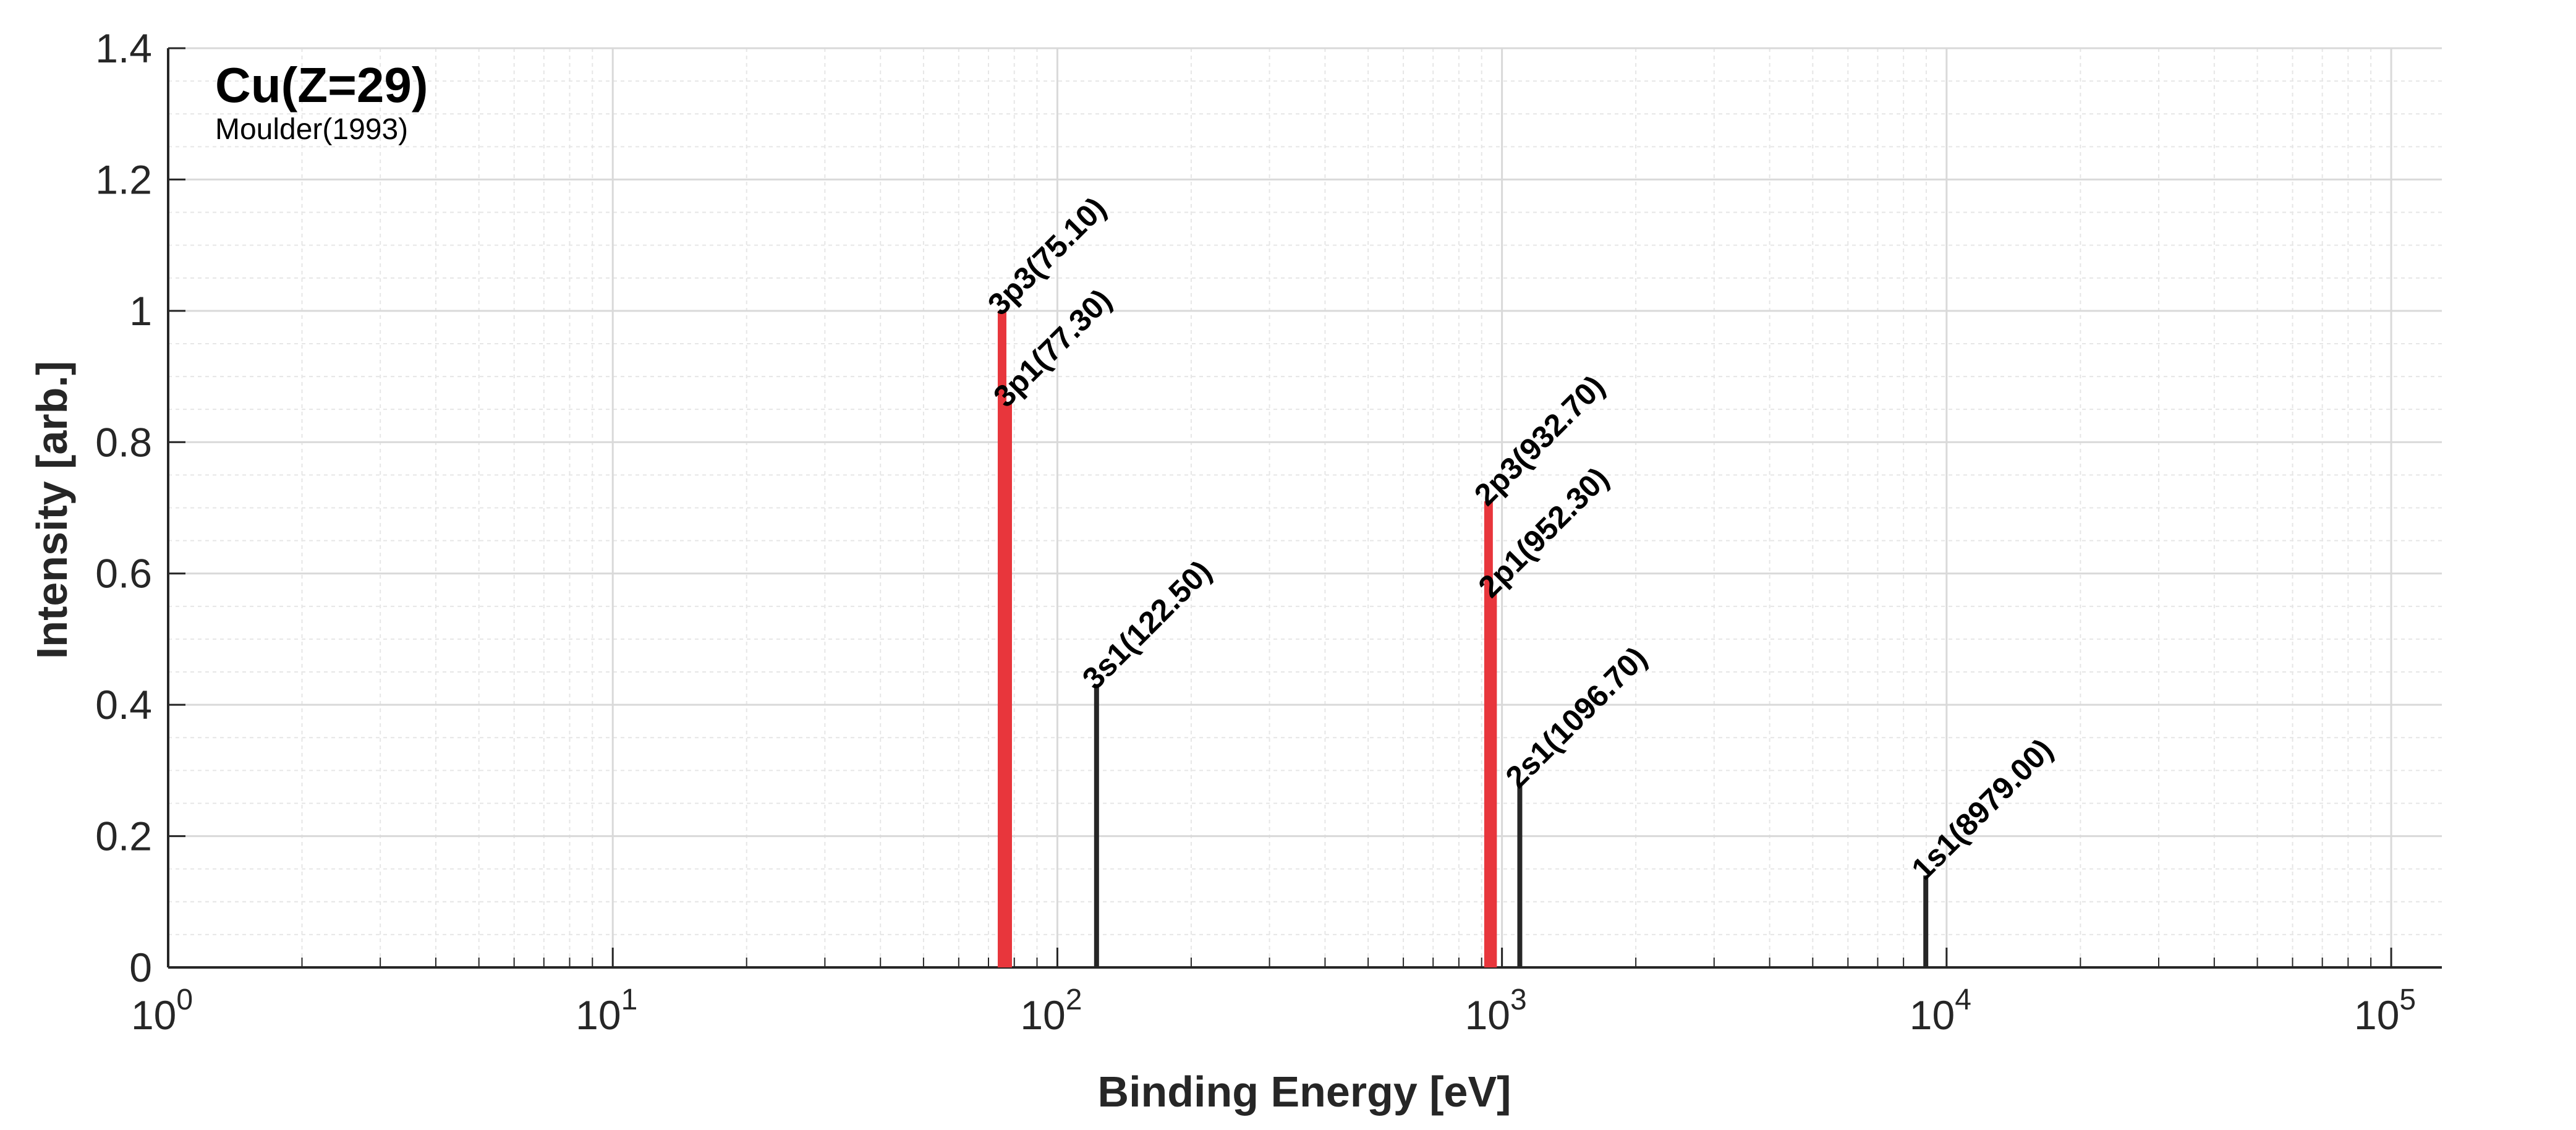  Describe the element at coordinates (140, 967) in the screenshot. I see `y-tick-label: 0` at that location.